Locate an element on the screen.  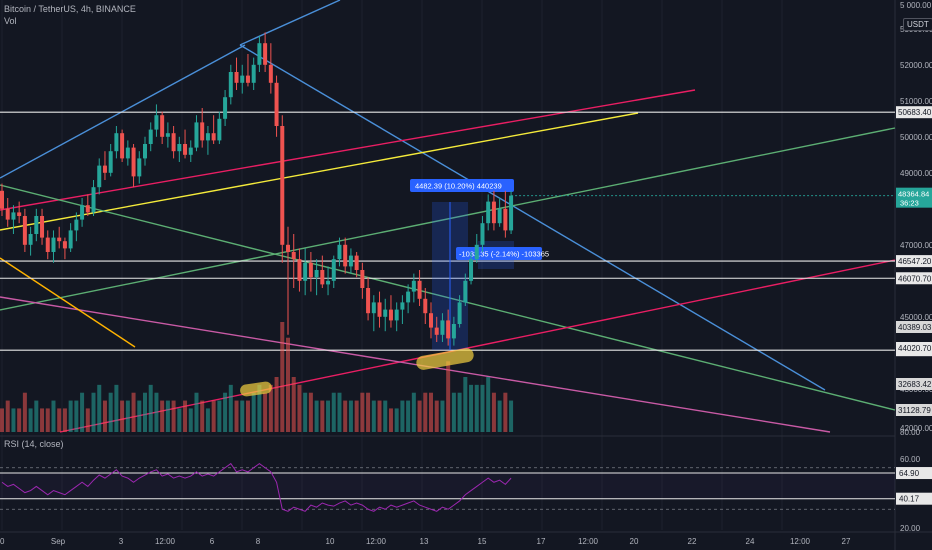
measure-badge-bg is located at coordinates (462, 185).